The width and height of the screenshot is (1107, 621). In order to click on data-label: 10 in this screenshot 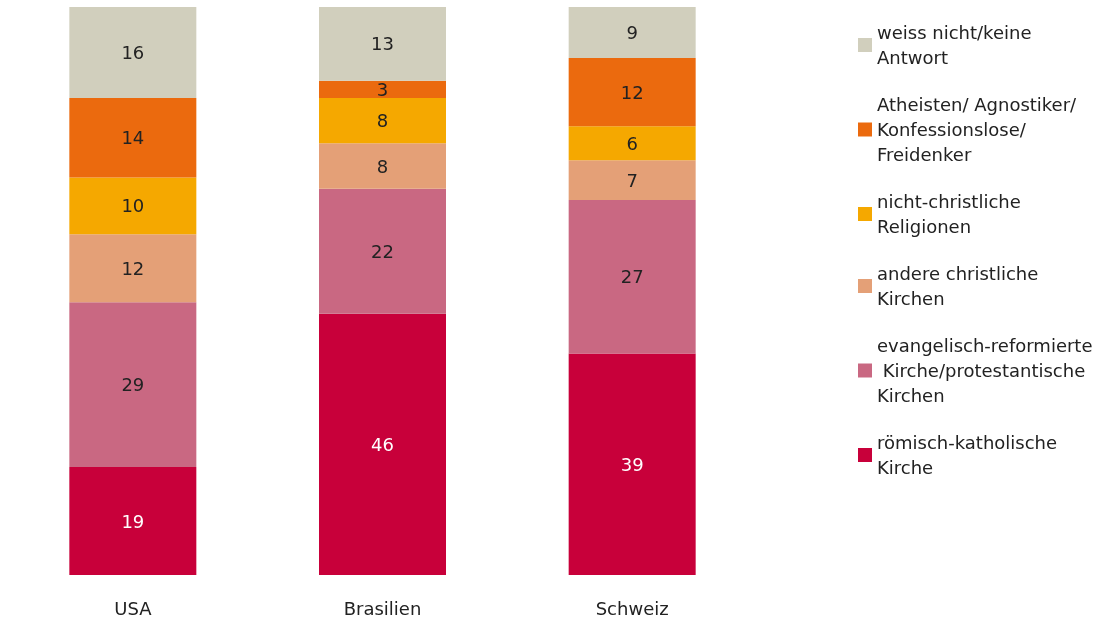, I will do `click(133, 206)`.